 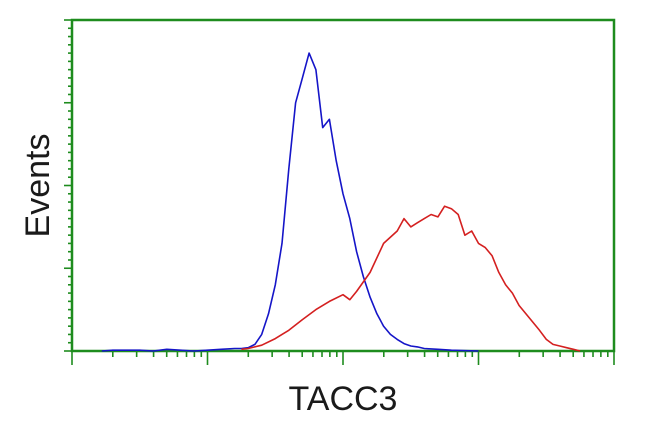 I want to click on y-axis-label: Events, so click(x=38, y=186).